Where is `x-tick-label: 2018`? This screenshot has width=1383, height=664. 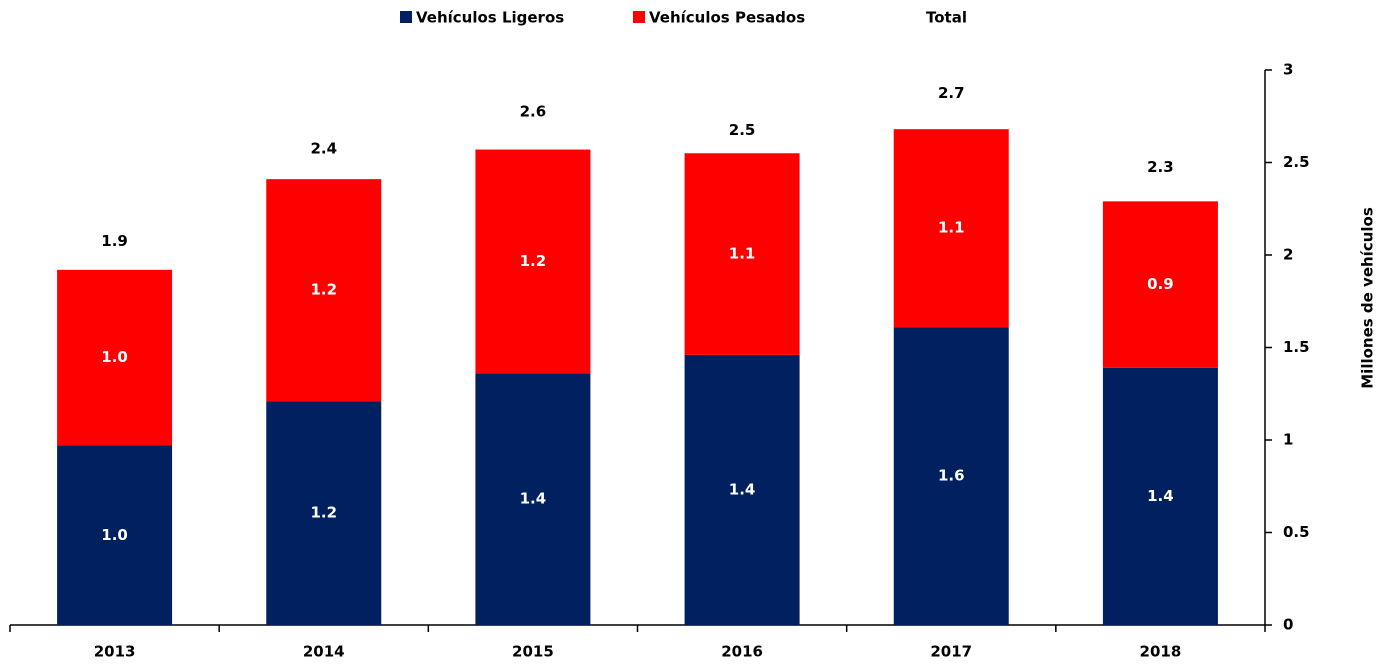
x-tick-label: 2018 is located at coordinates (1161, 652).